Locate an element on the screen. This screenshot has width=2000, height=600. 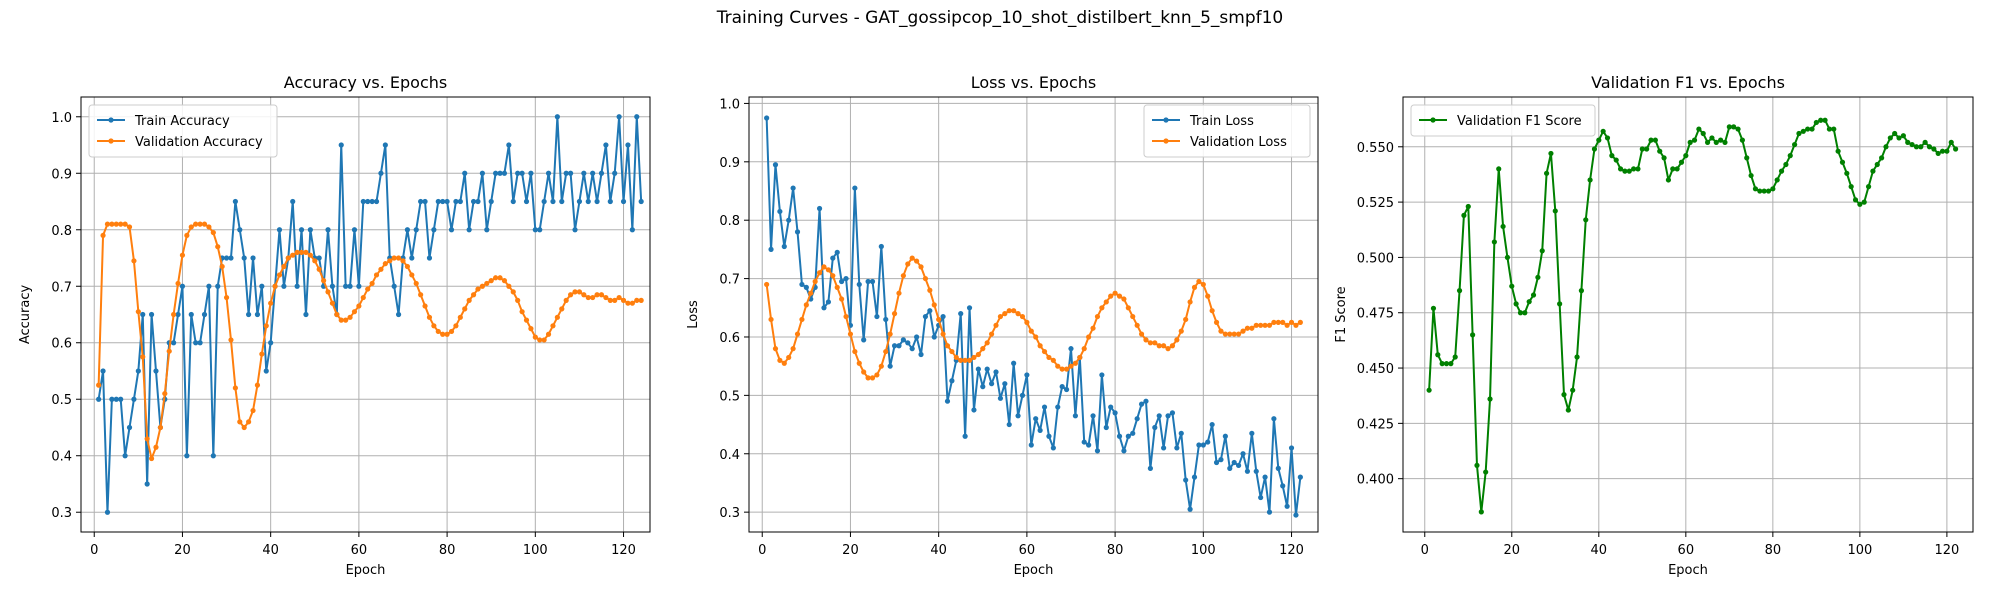
y-tick-label: 0.525 is located at coordinates (1375, 203).